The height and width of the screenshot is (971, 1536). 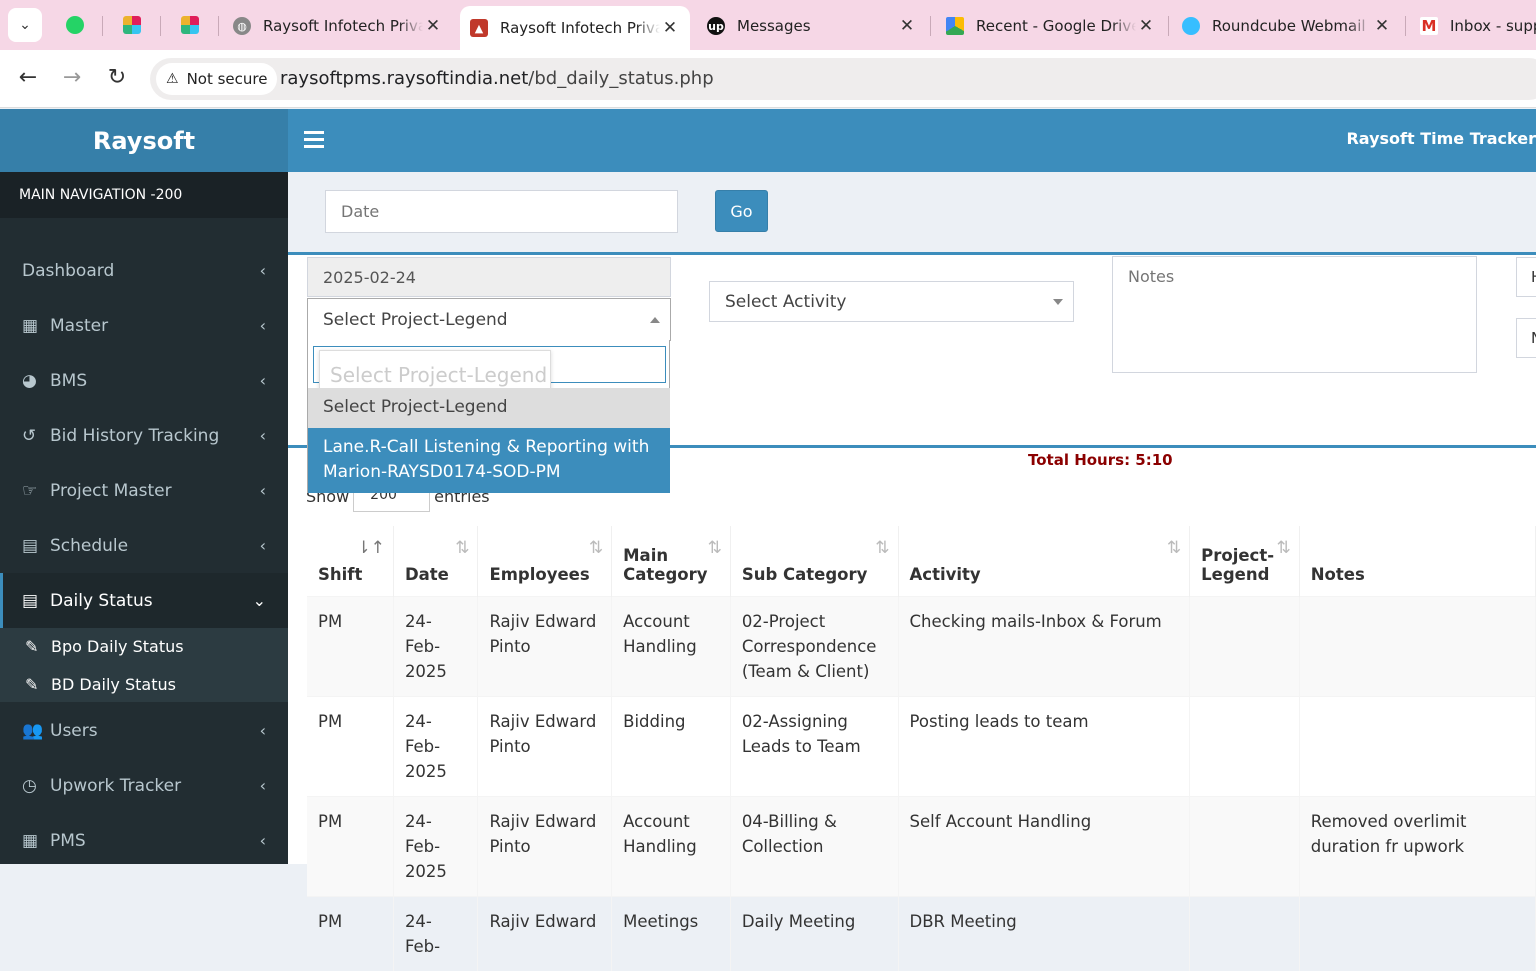 What do you see at coordinates (29, 380) in the screenshot?
I see `pie-chart-icon: ◕` at bounding box center [29, 380].